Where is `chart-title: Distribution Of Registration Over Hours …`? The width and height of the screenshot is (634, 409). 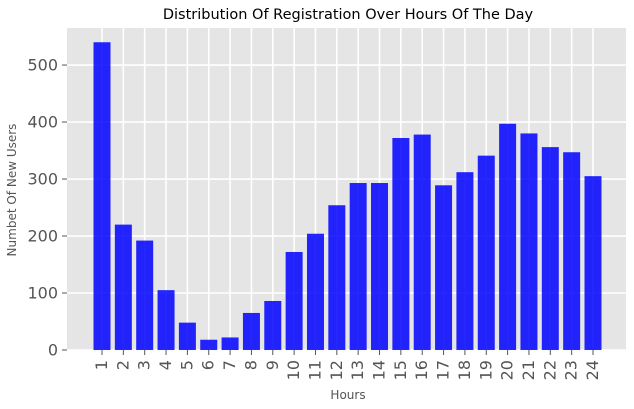
chart-title: Distribution Of Registration Over Hours … is located at coordinates (348, 15).